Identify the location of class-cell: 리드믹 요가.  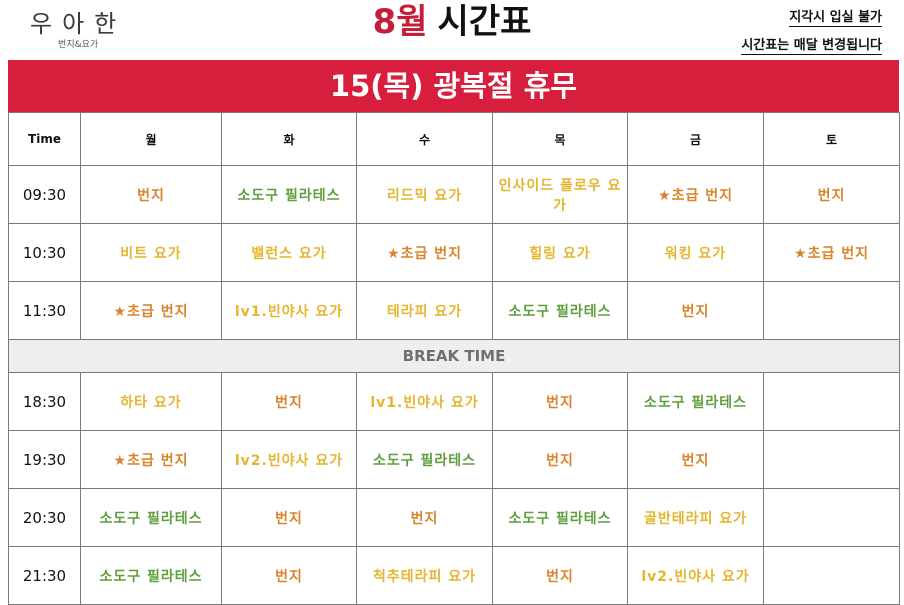
(424, 194).